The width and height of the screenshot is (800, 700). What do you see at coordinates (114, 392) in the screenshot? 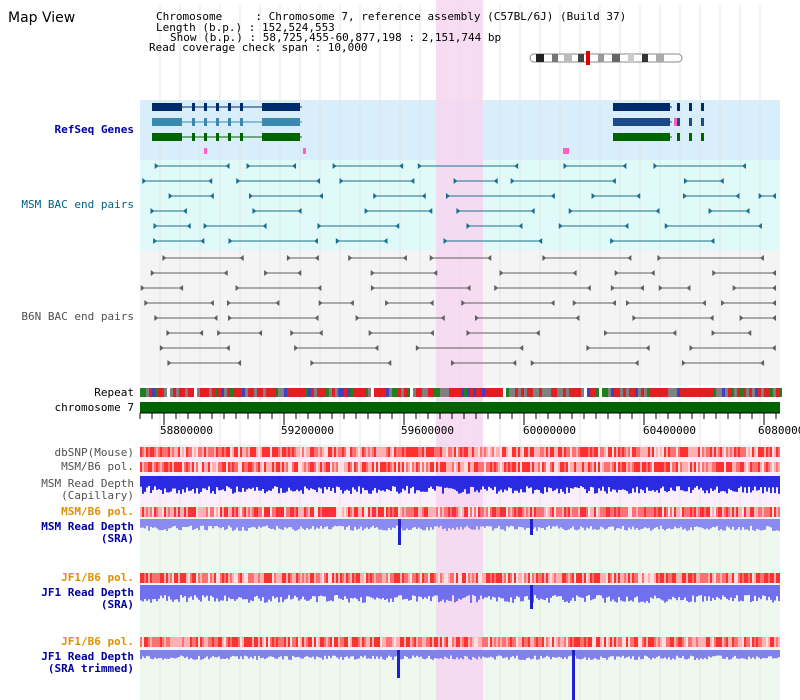
I see `track-label-repeat: Repeat` at bounding box center [114, 392].